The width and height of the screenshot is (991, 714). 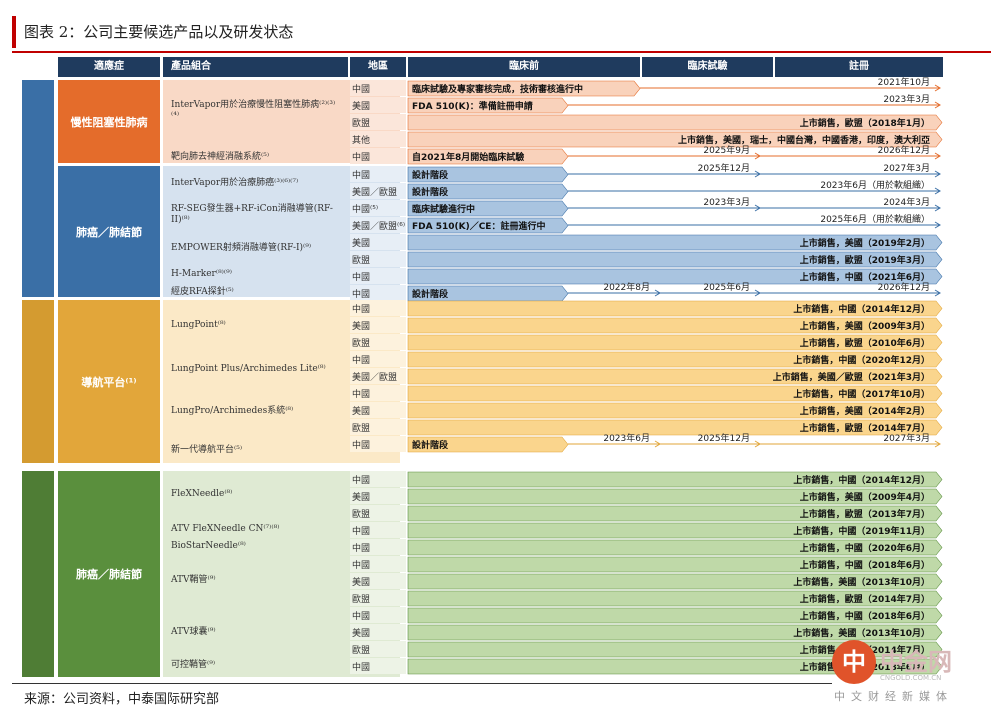 I want to click on bar-label: 上市銷售，歐盟（2010年6月）, so click(x=865, y=343).